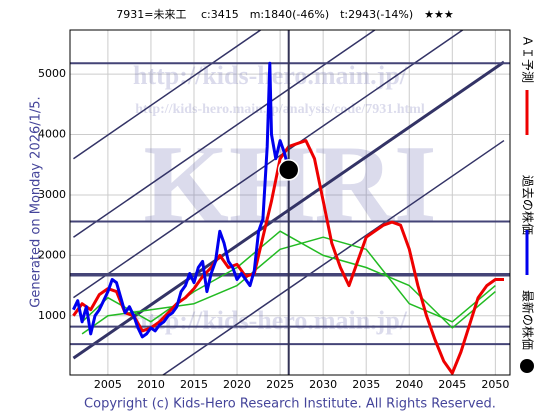  I want to click on y-tick-label: 2000, so click(52, 254).